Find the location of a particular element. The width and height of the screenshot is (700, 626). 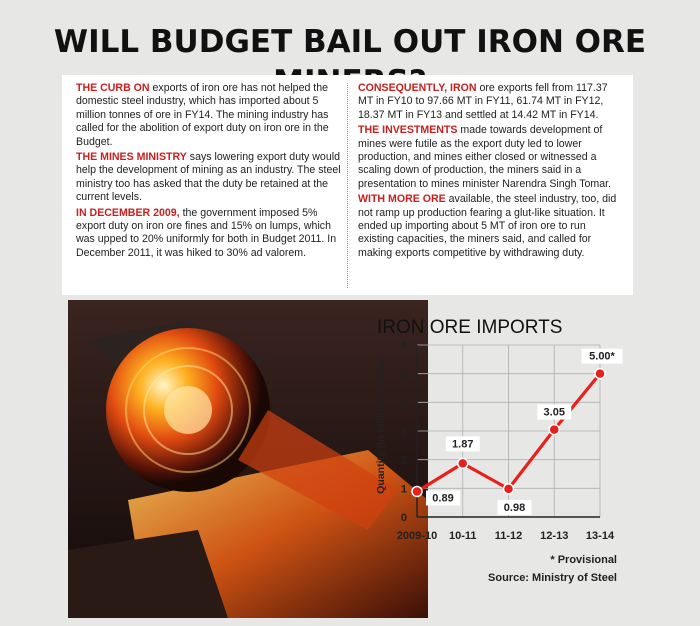

data-label: 0.98 is located at coordinates (514, 508).